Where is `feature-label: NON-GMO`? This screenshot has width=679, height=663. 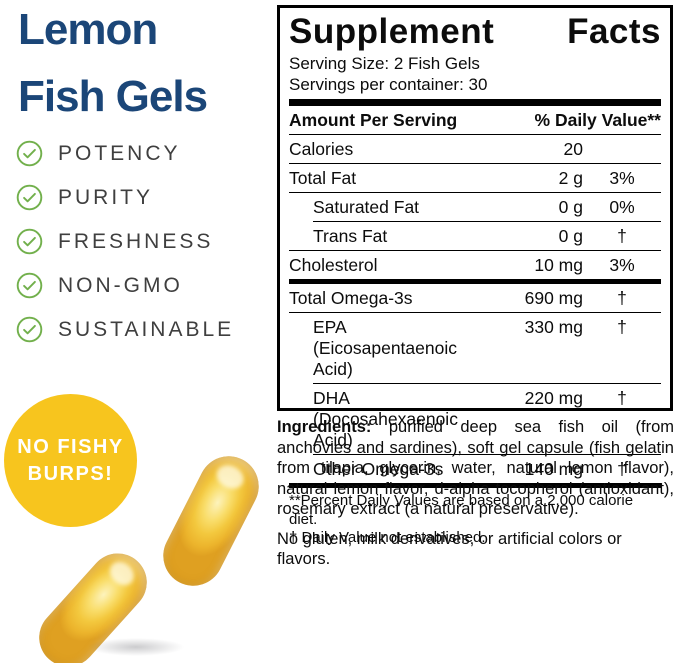
feature-label: NON-GMO is located at coordinates (120, 285).